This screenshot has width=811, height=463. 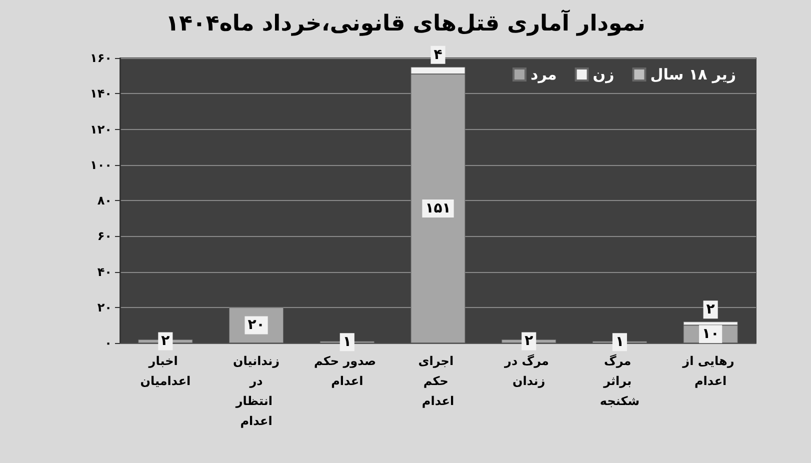 I want to click on data-label: ۴, so click(x=438, y=54).